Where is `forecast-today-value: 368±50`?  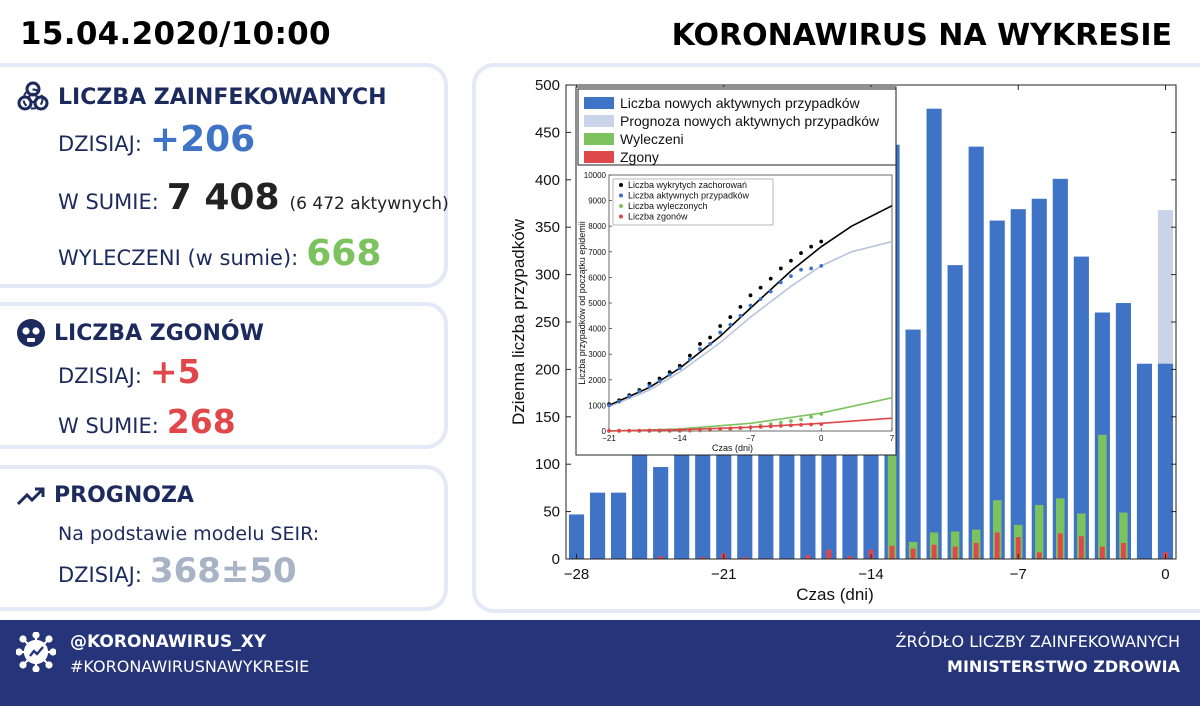 forecast-today-value: 368±50 is located at coordinates (223, 571).